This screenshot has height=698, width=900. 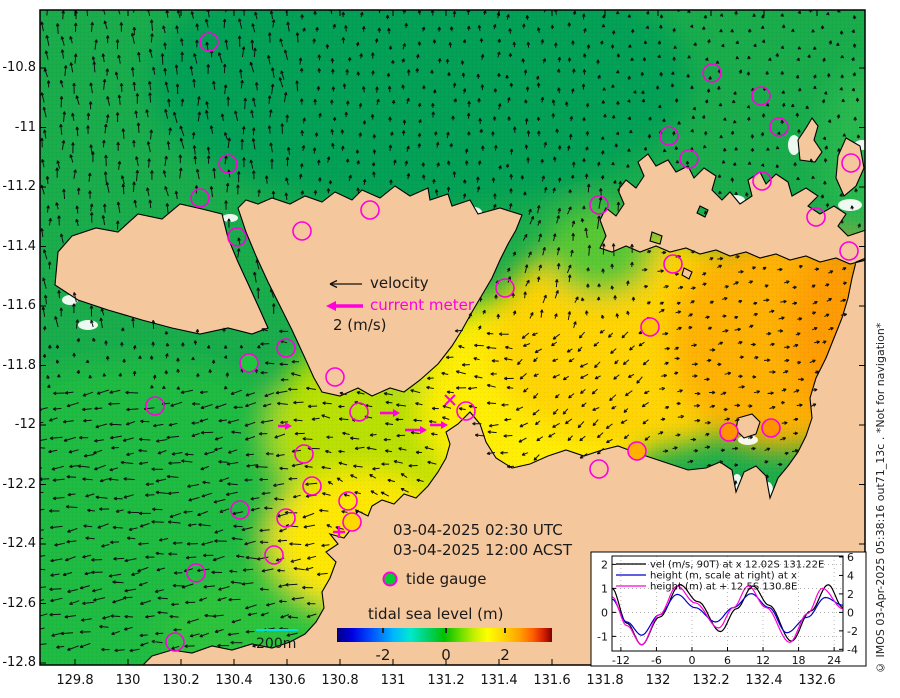 I want to click on inset-text-label: -6, so click(x=656, y=660).